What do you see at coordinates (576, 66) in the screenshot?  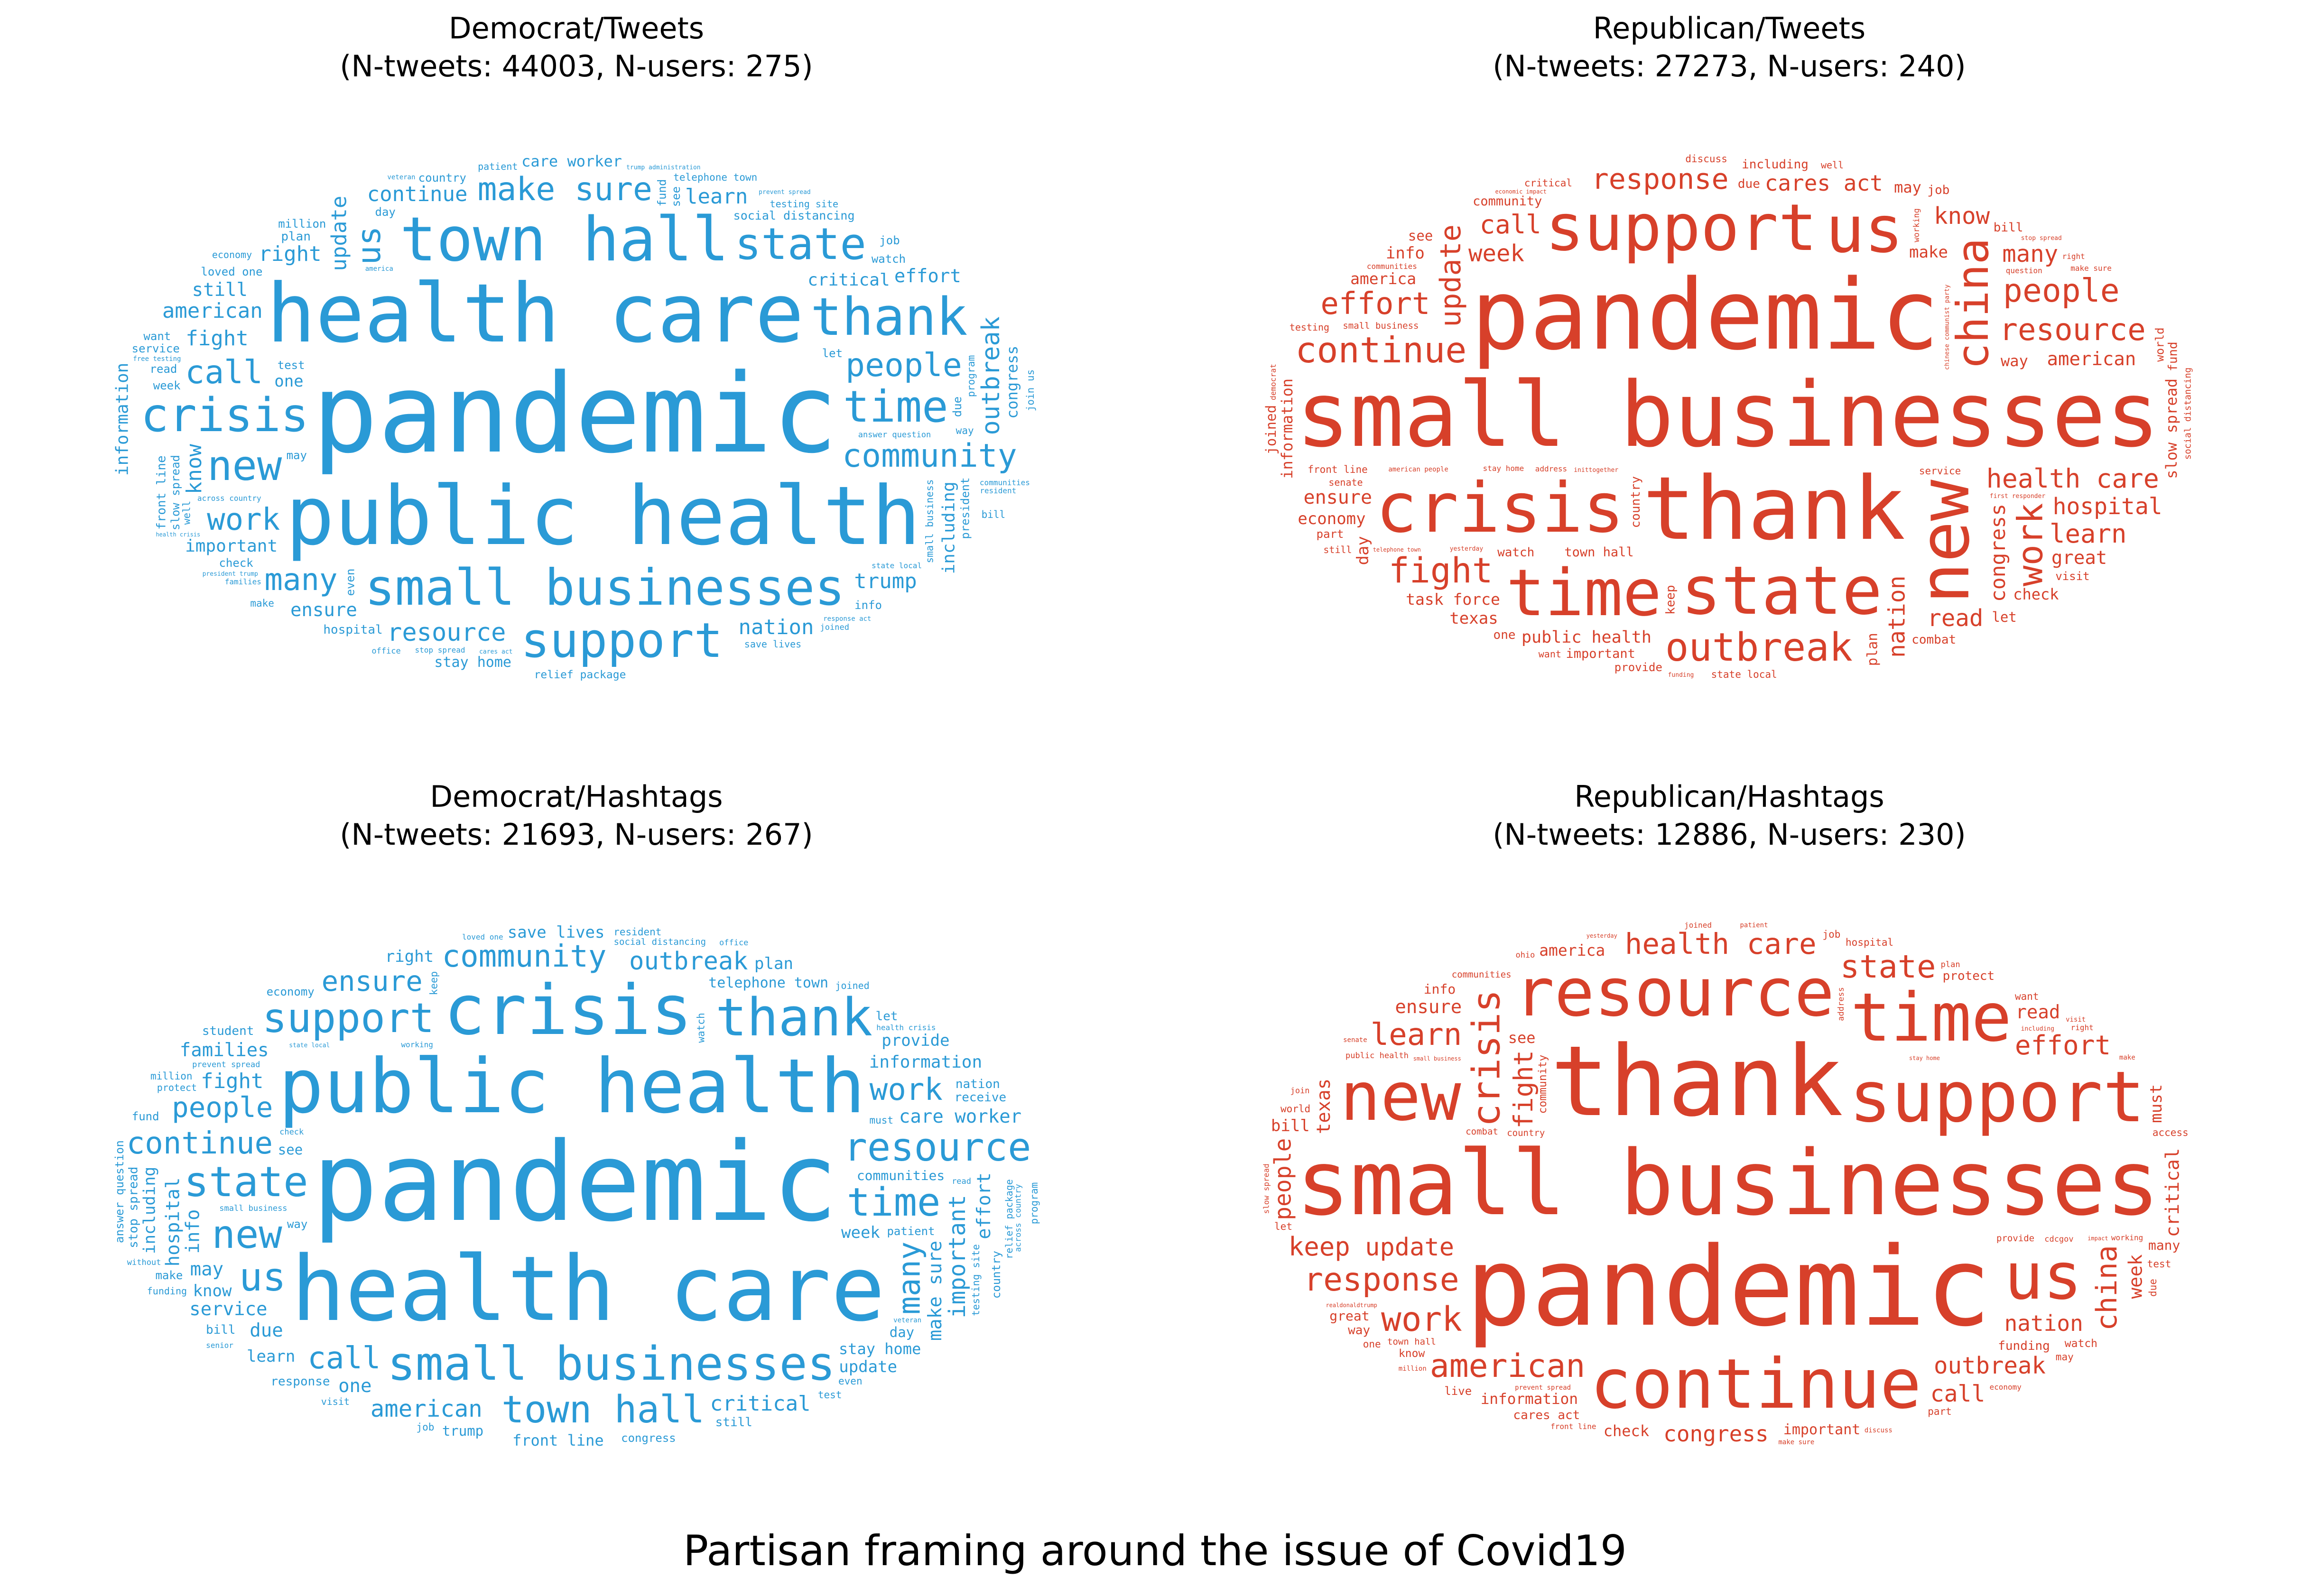 I see `panel-subtitle: (N-tweets: 44003, N-users: 275)` at bounding box center [576, 66].